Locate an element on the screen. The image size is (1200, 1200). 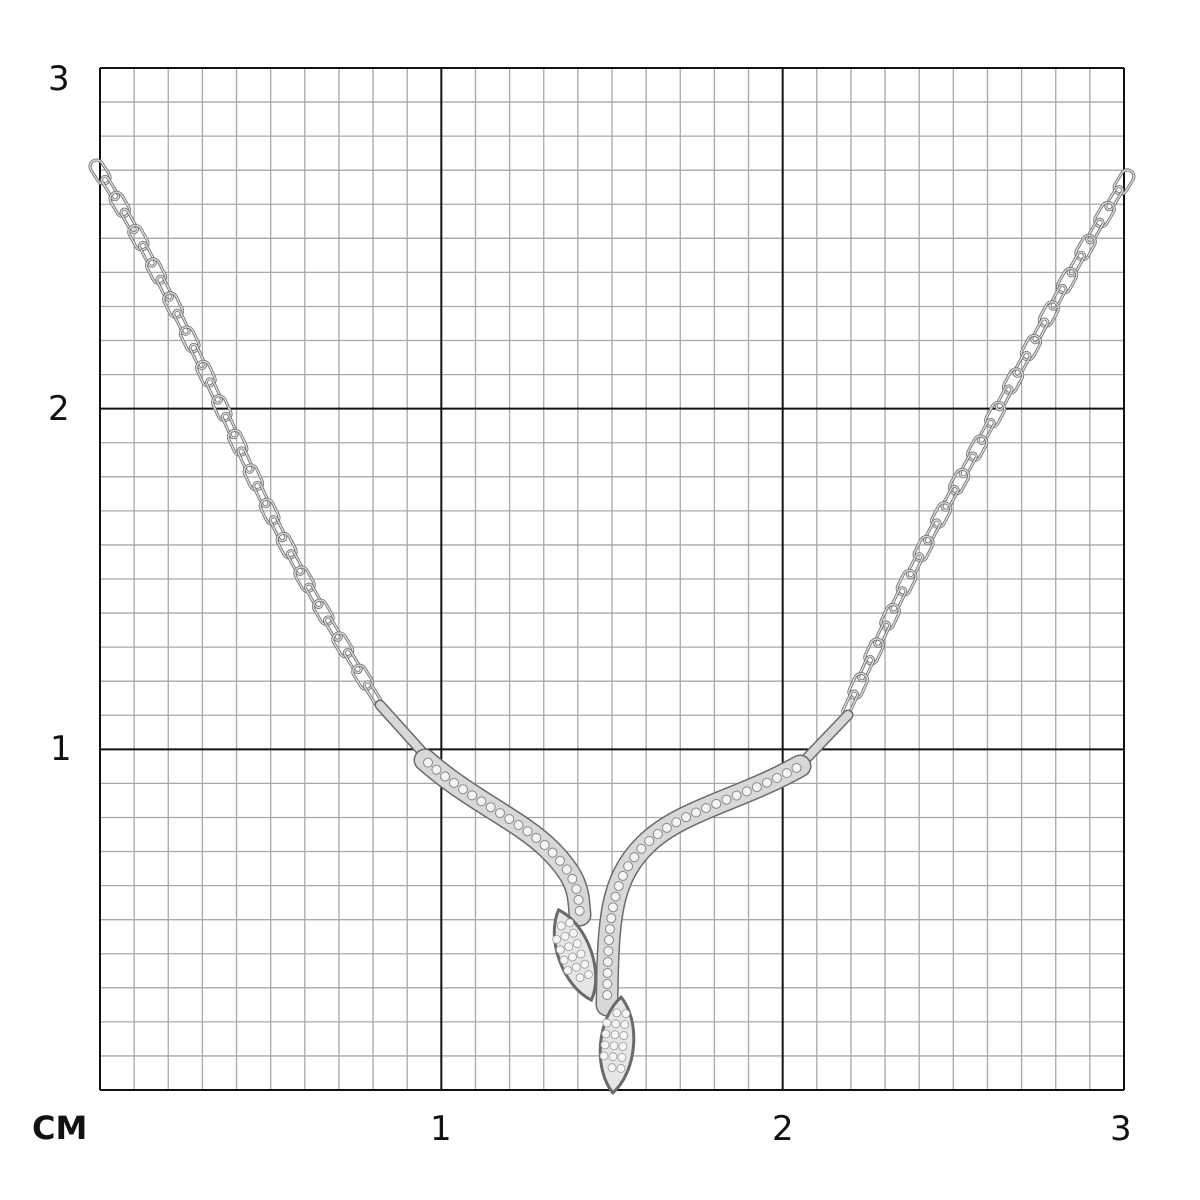
x-label-3: 3 is located at coordinates (1121, 1129).